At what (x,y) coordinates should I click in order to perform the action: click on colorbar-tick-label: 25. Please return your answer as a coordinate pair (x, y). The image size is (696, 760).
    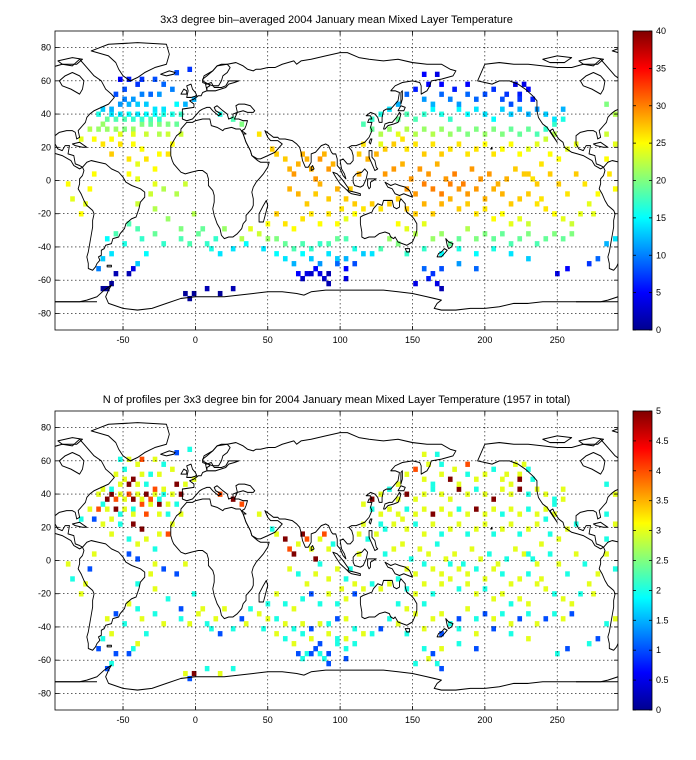
    Looking at the image, I should click on (661, 143).